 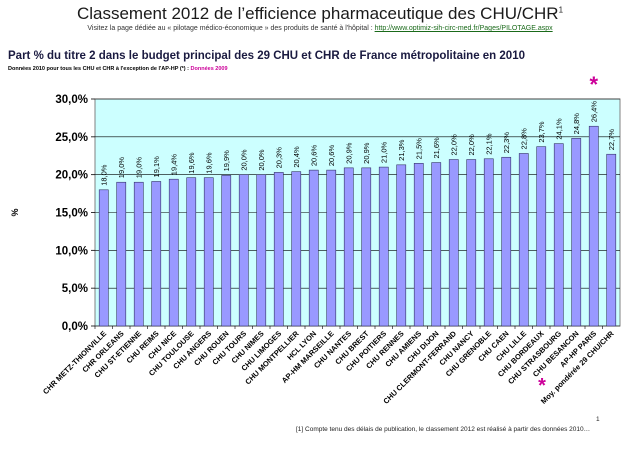 What do you see at coordinates (71, 138) in the screenshot?
I see `y-tick-label: 25,0%` at bounding box center [71, 138].